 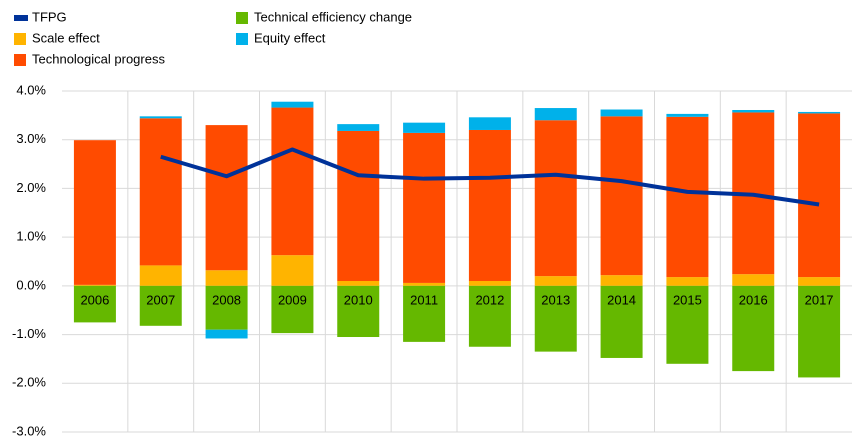 I want to click on legend-label: Scale effect, so click(x=66, y=37).